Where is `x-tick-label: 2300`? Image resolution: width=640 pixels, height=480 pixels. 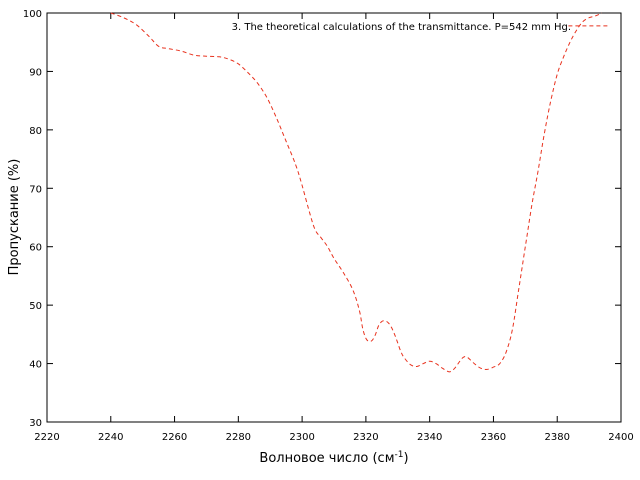
x-tick-label: 2300 is located at coordinates (301, 437).